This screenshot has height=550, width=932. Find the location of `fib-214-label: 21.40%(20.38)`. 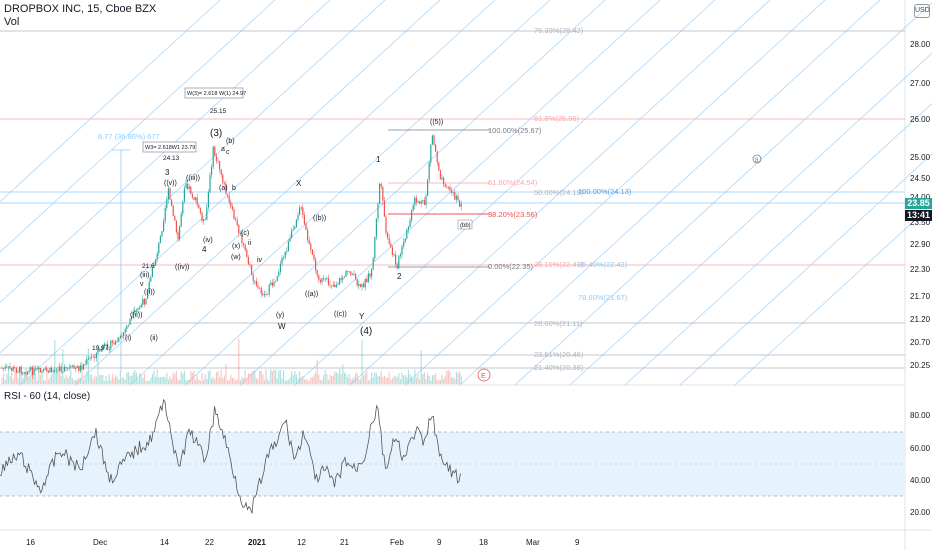

fib-214-label: 21.40%(20.38) is located at coordinates (559, 367).